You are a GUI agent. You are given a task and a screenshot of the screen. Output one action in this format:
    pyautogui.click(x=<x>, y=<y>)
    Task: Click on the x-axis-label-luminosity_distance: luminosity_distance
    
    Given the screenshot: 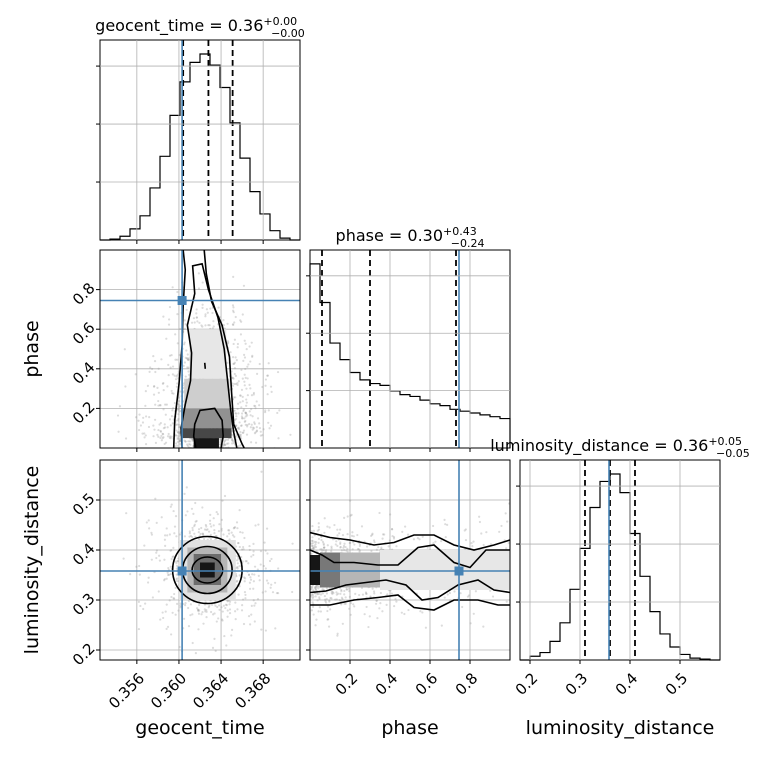 What is the action you would take?
    pyautogui.click(x=620, y=728)
    